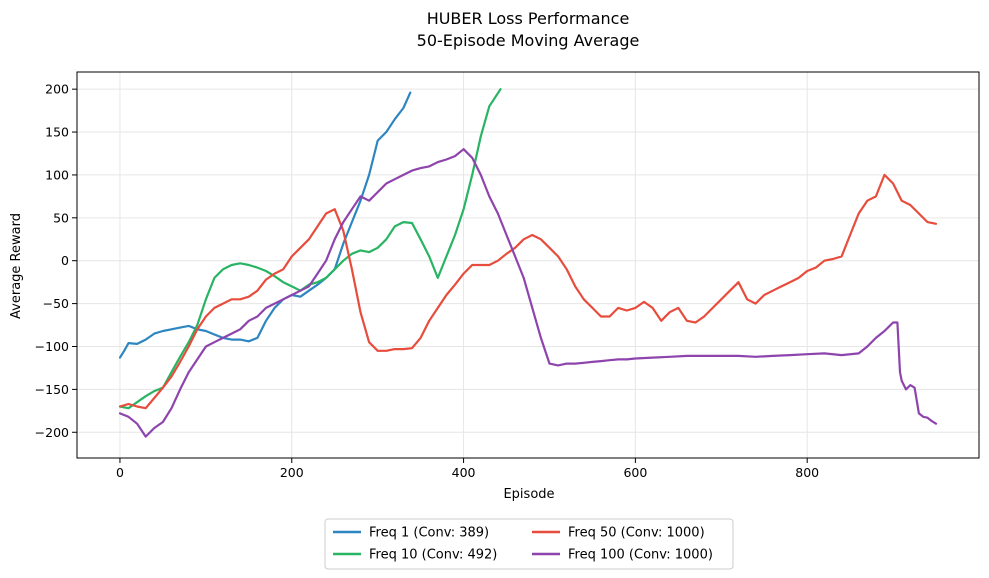 This screenshot has height=578, width=989. I want to click on y-tick-label: −150, so click(52, 389).